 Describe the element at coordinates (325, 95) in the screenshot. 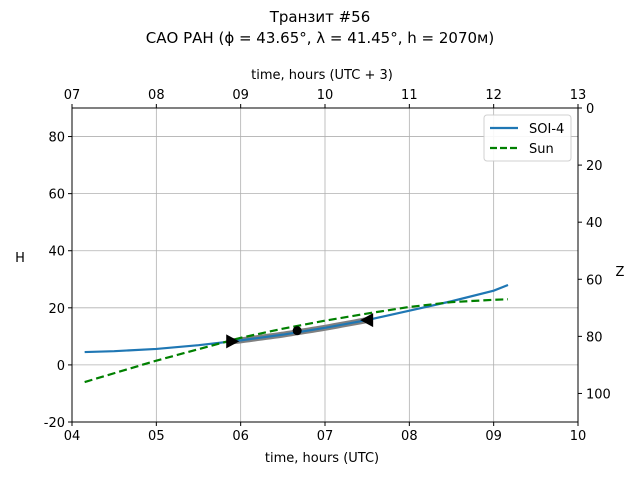

I see `x-top-tick-label: 10` at that location.